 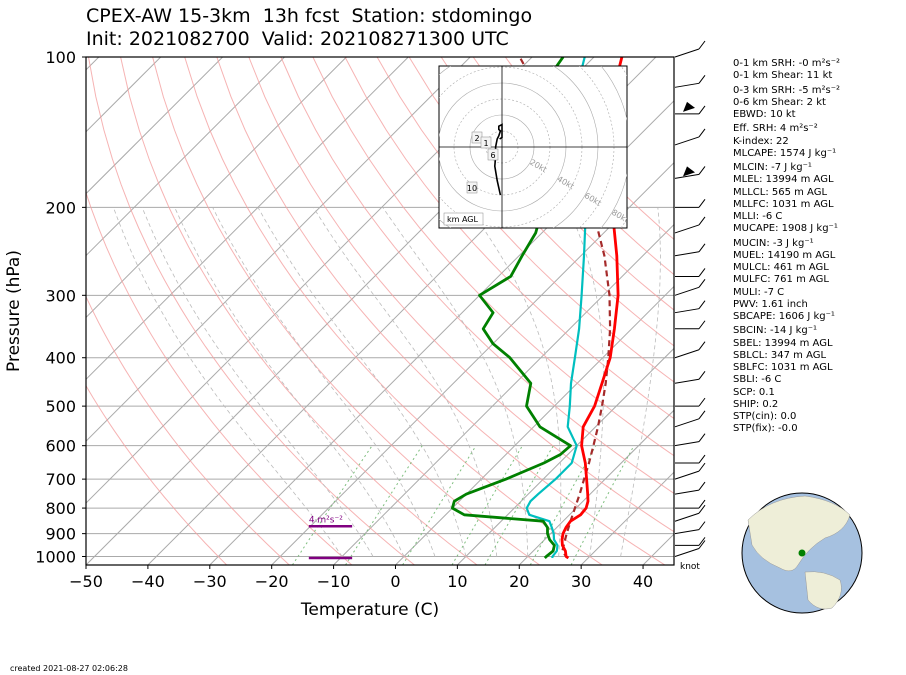 I want to click on x-tick-label: −30, so click(x=210, y=581).